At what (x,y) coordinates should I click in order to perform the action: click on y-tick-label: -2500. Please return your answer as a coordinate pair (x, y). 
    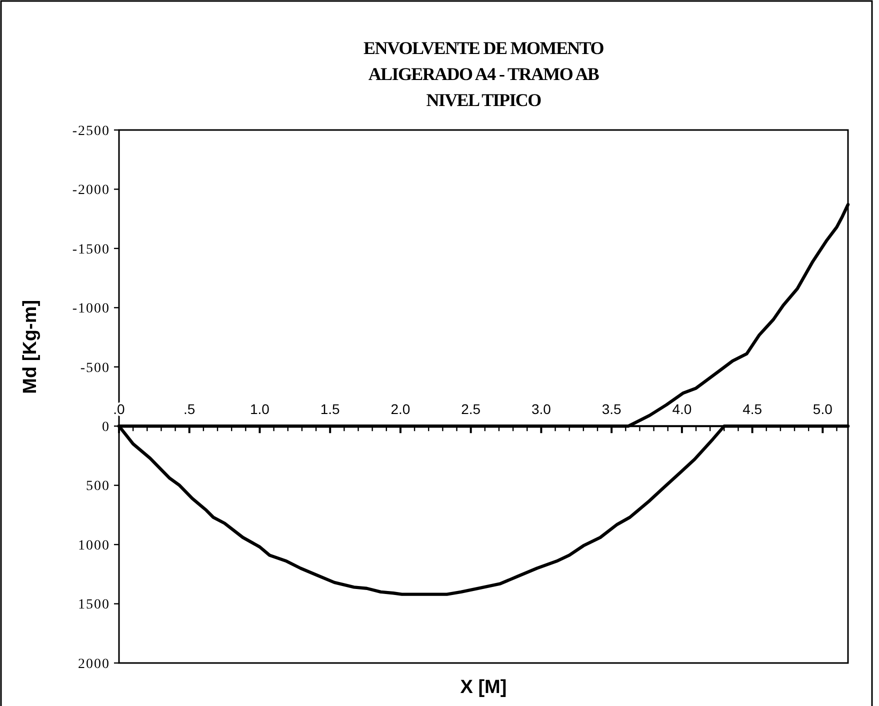
    Looking at the image, I should click on (91, 131).